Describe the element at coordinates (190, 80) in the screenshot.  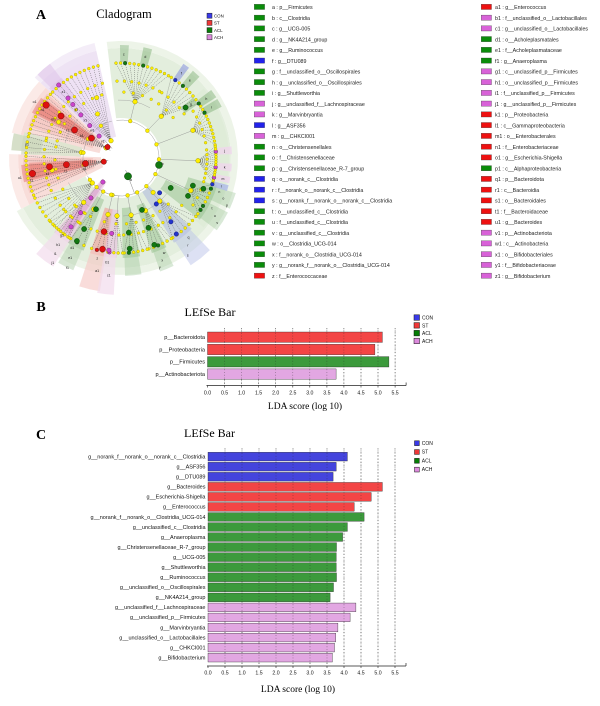
I see `svg-text: e` at that location.